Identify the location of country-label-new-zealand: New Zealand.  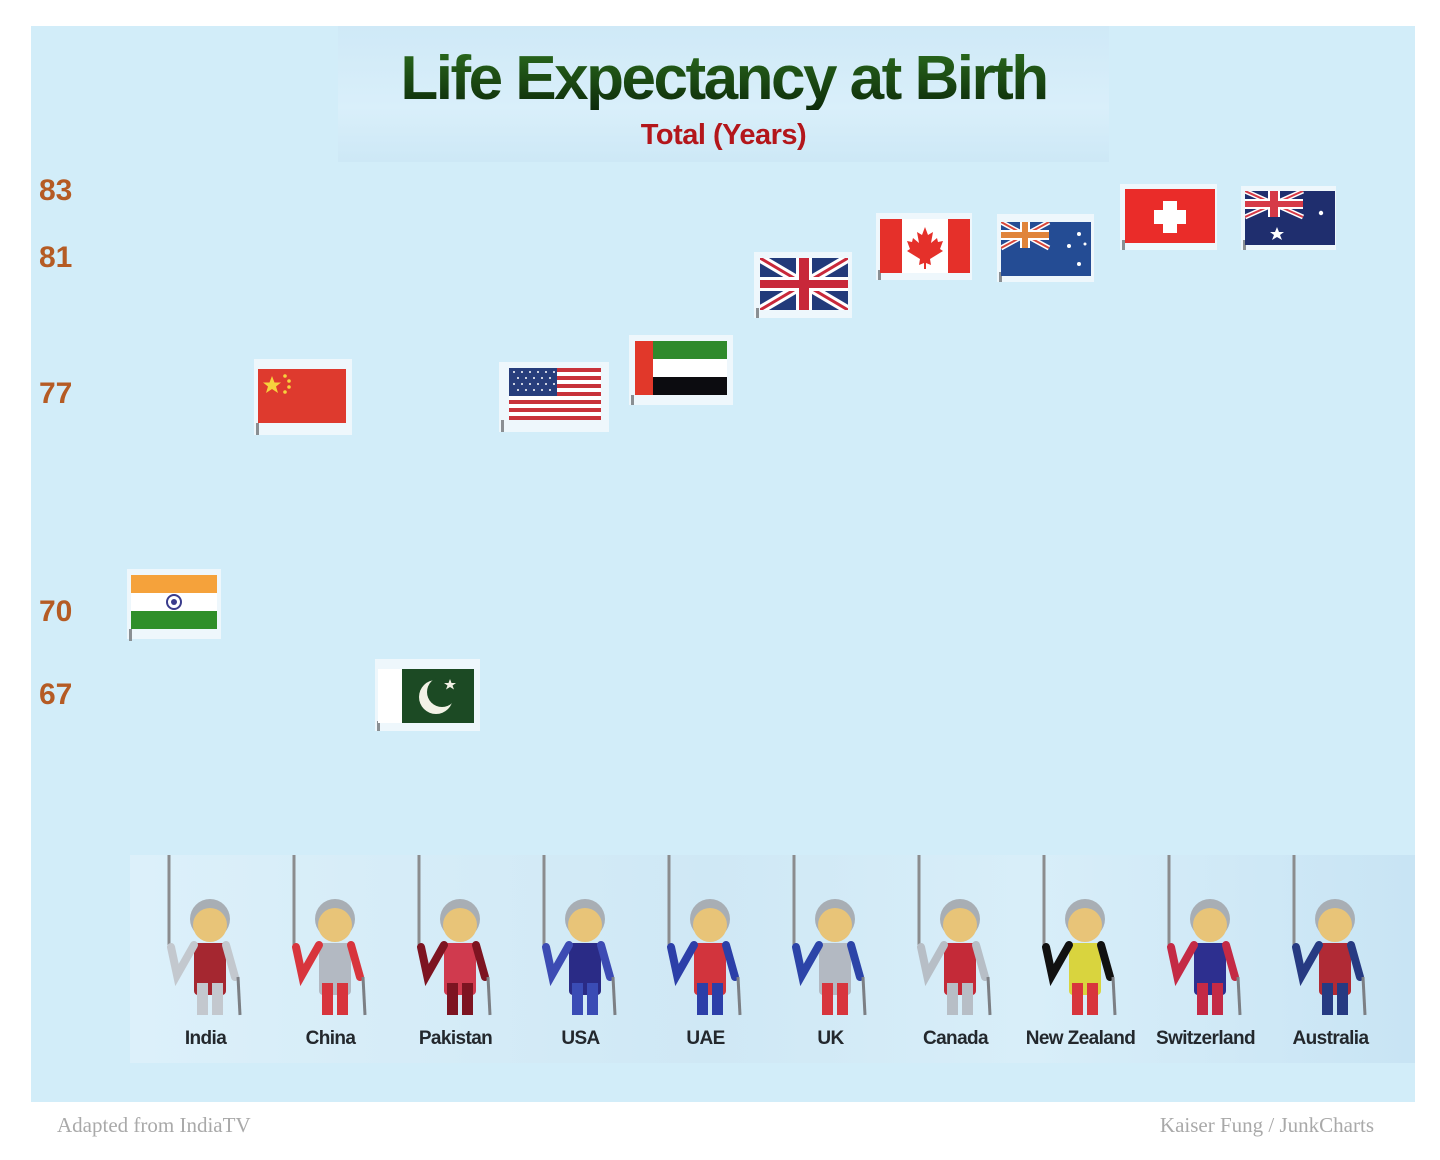
(1080, 1038).